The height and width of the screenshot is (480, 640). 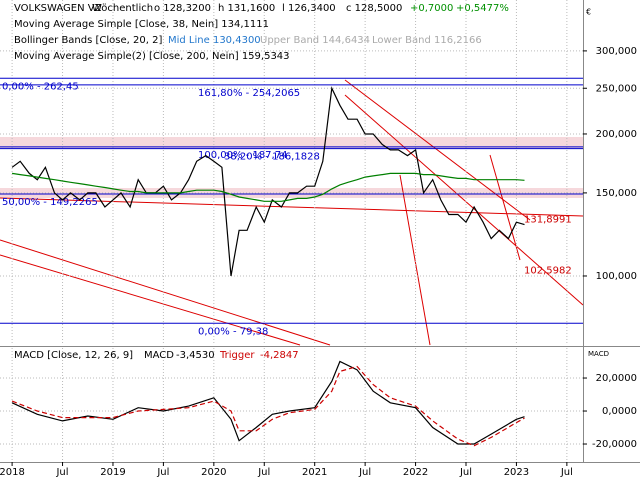 I want to click on y-tick-label: 0,0000, so click(x=619, y=411).